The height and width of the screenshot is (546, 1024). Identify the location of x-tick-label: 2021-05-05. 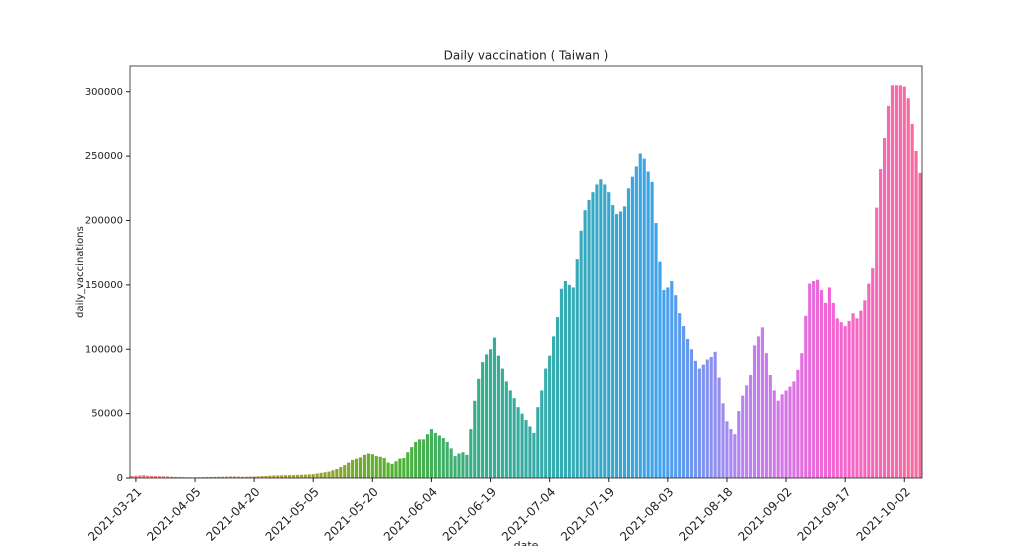
(292, 514).